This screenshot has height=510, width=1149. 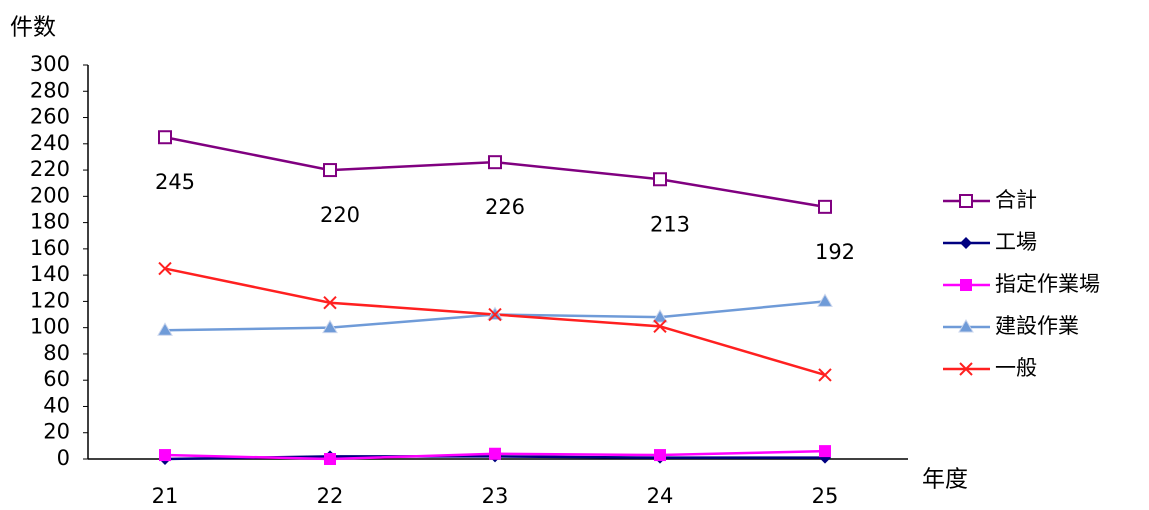 I want to click on x-tick-label: 21, so click(x=165, y=496).